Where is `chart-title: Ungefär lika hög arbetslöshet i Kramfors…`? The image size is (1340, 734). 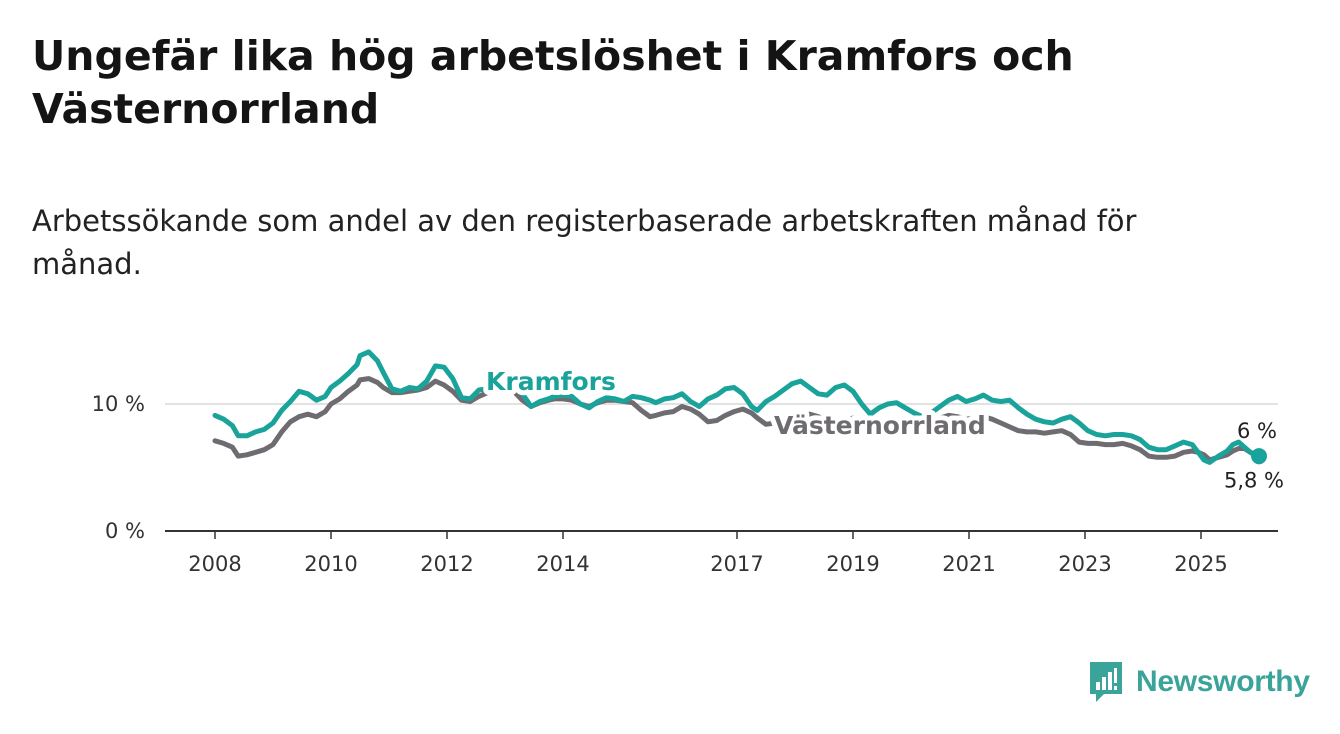
chart-title: Ungefär lika hög arbetslöshet i Kramfors… is located at coordinates (553, 82).